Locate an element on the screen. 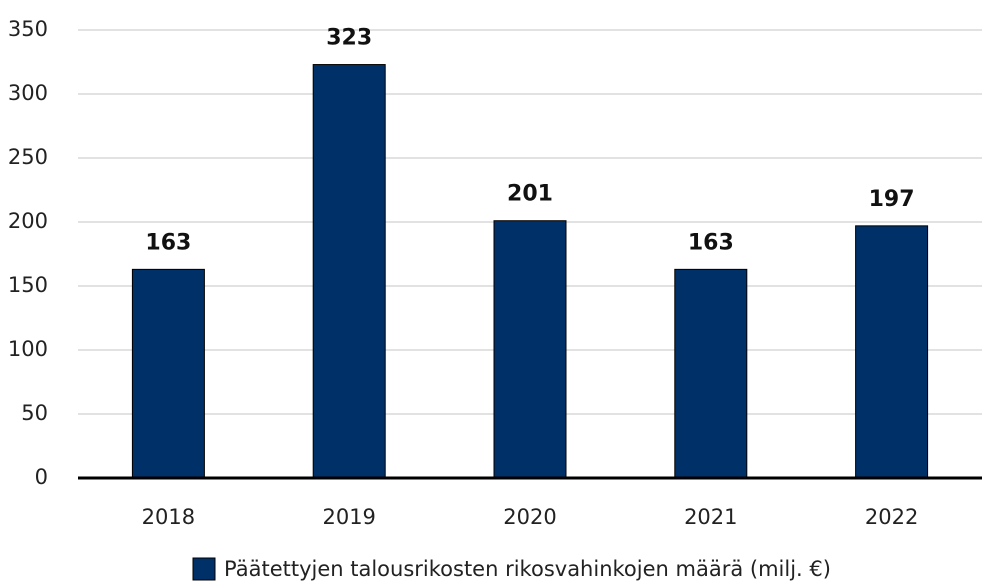 The image size is (982, 586). data-label: 323 is located at coordinates (349, 38).